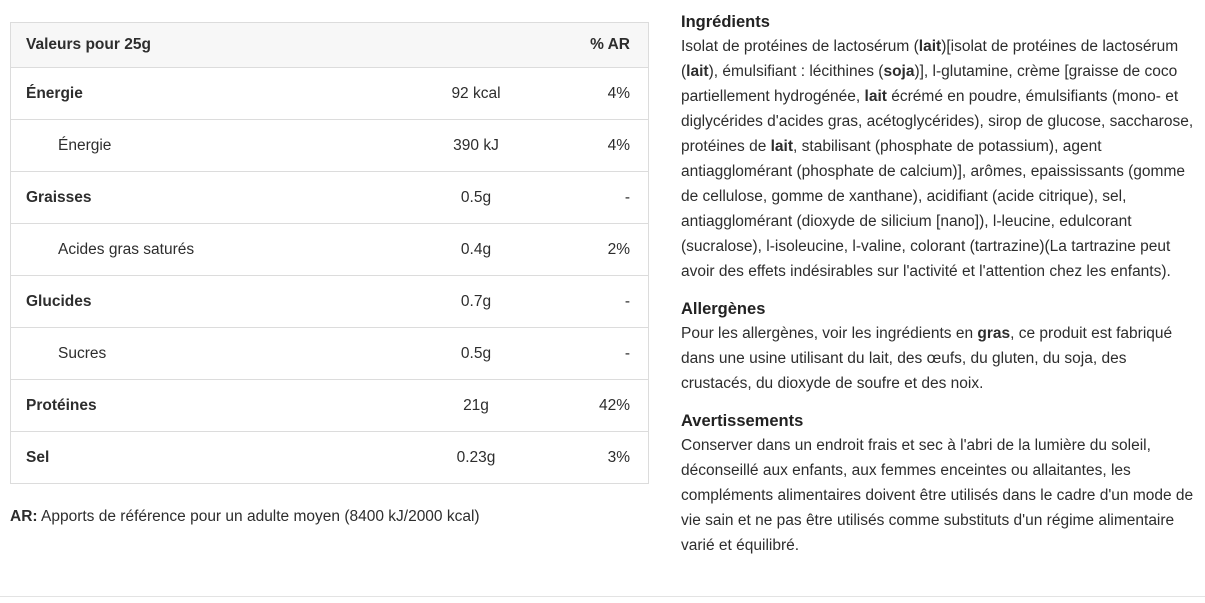  I want to click on section-title-ingredients: Ingrédients, so click(725, 22).